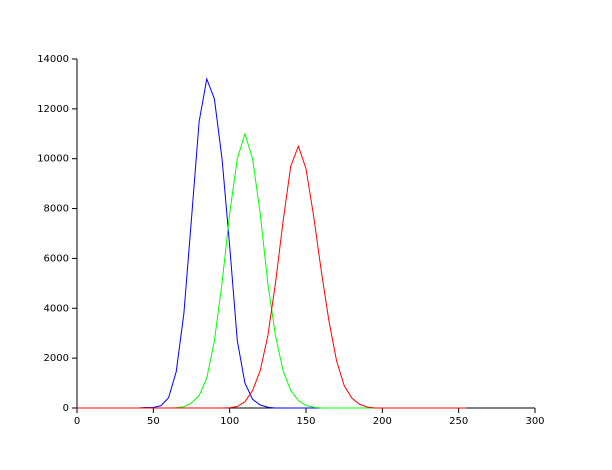 The width and height of the screenshot is (612, 470). What do you see at coordinates (53, 109) in the screenshot?
I see `y-tick-label: 12000` at bounding box center [53, 109].